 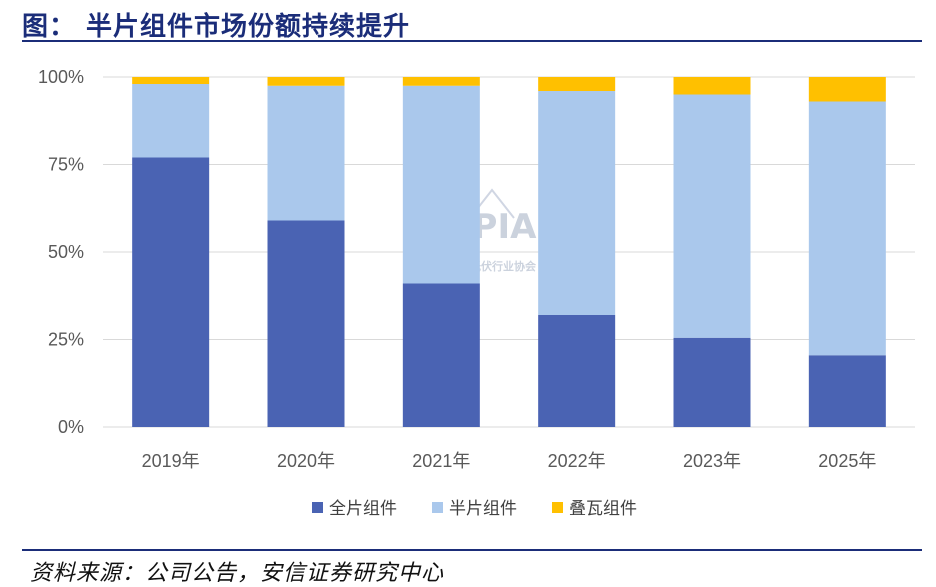 I want to click on legend-label: 叠瓦组件, so click(x=603, y=509).